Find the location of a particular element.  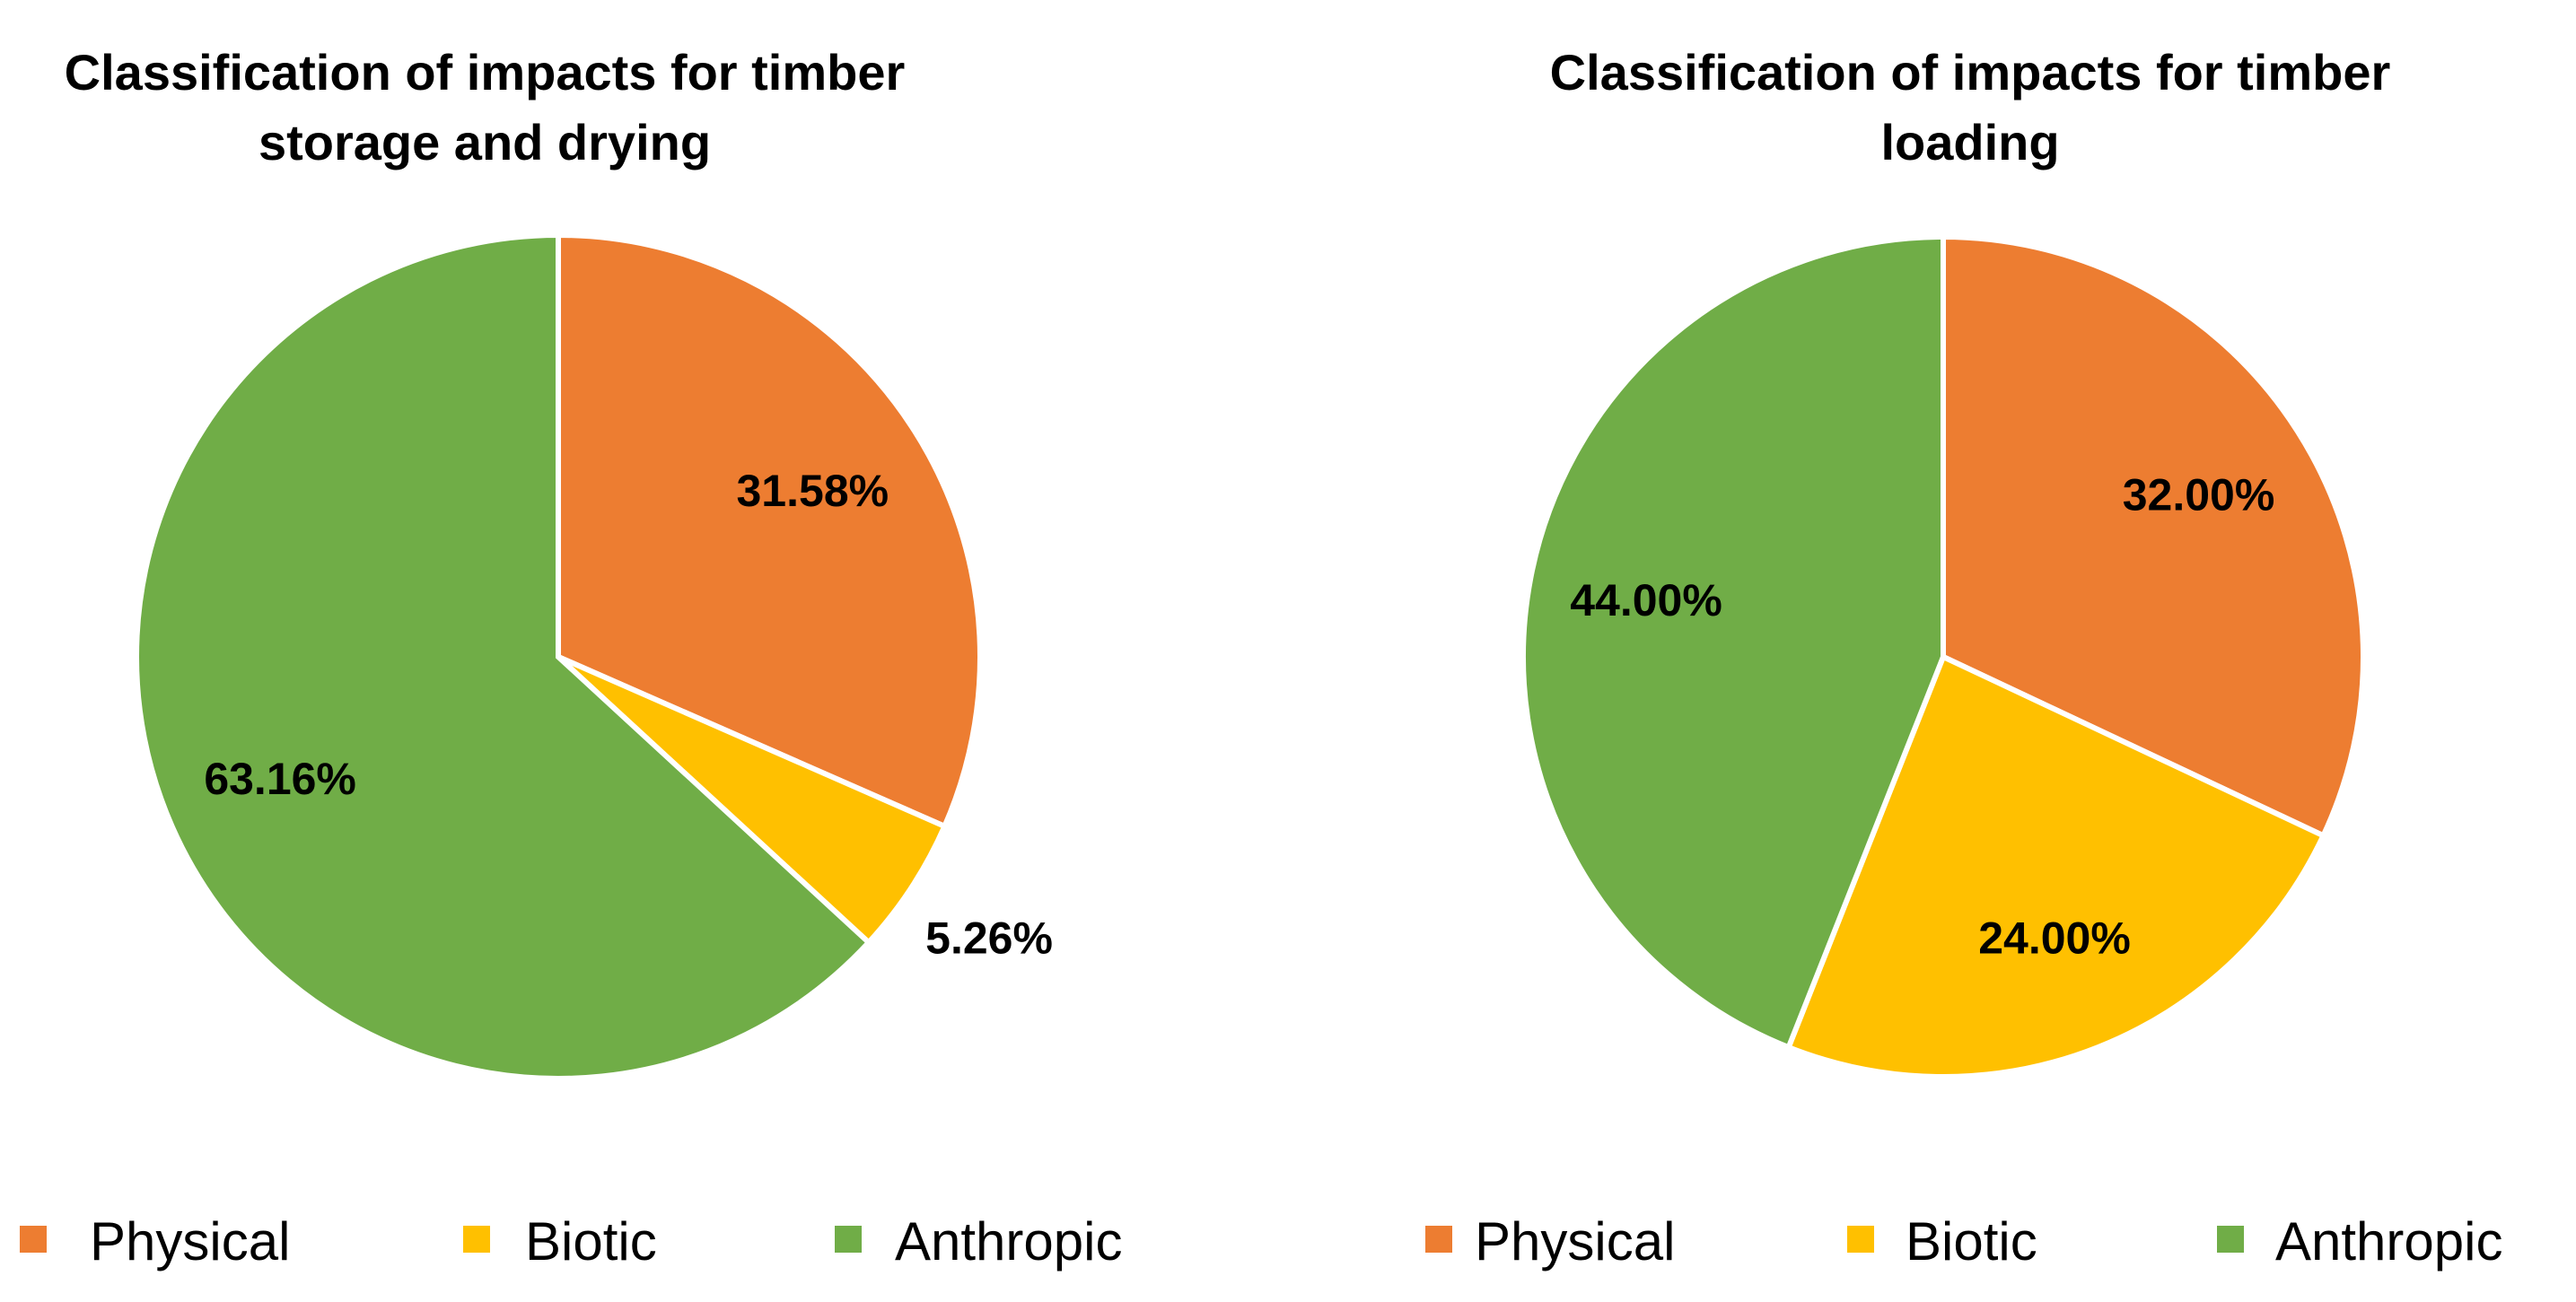

chart-title: storage and drying is located at coordinates (484, 142).